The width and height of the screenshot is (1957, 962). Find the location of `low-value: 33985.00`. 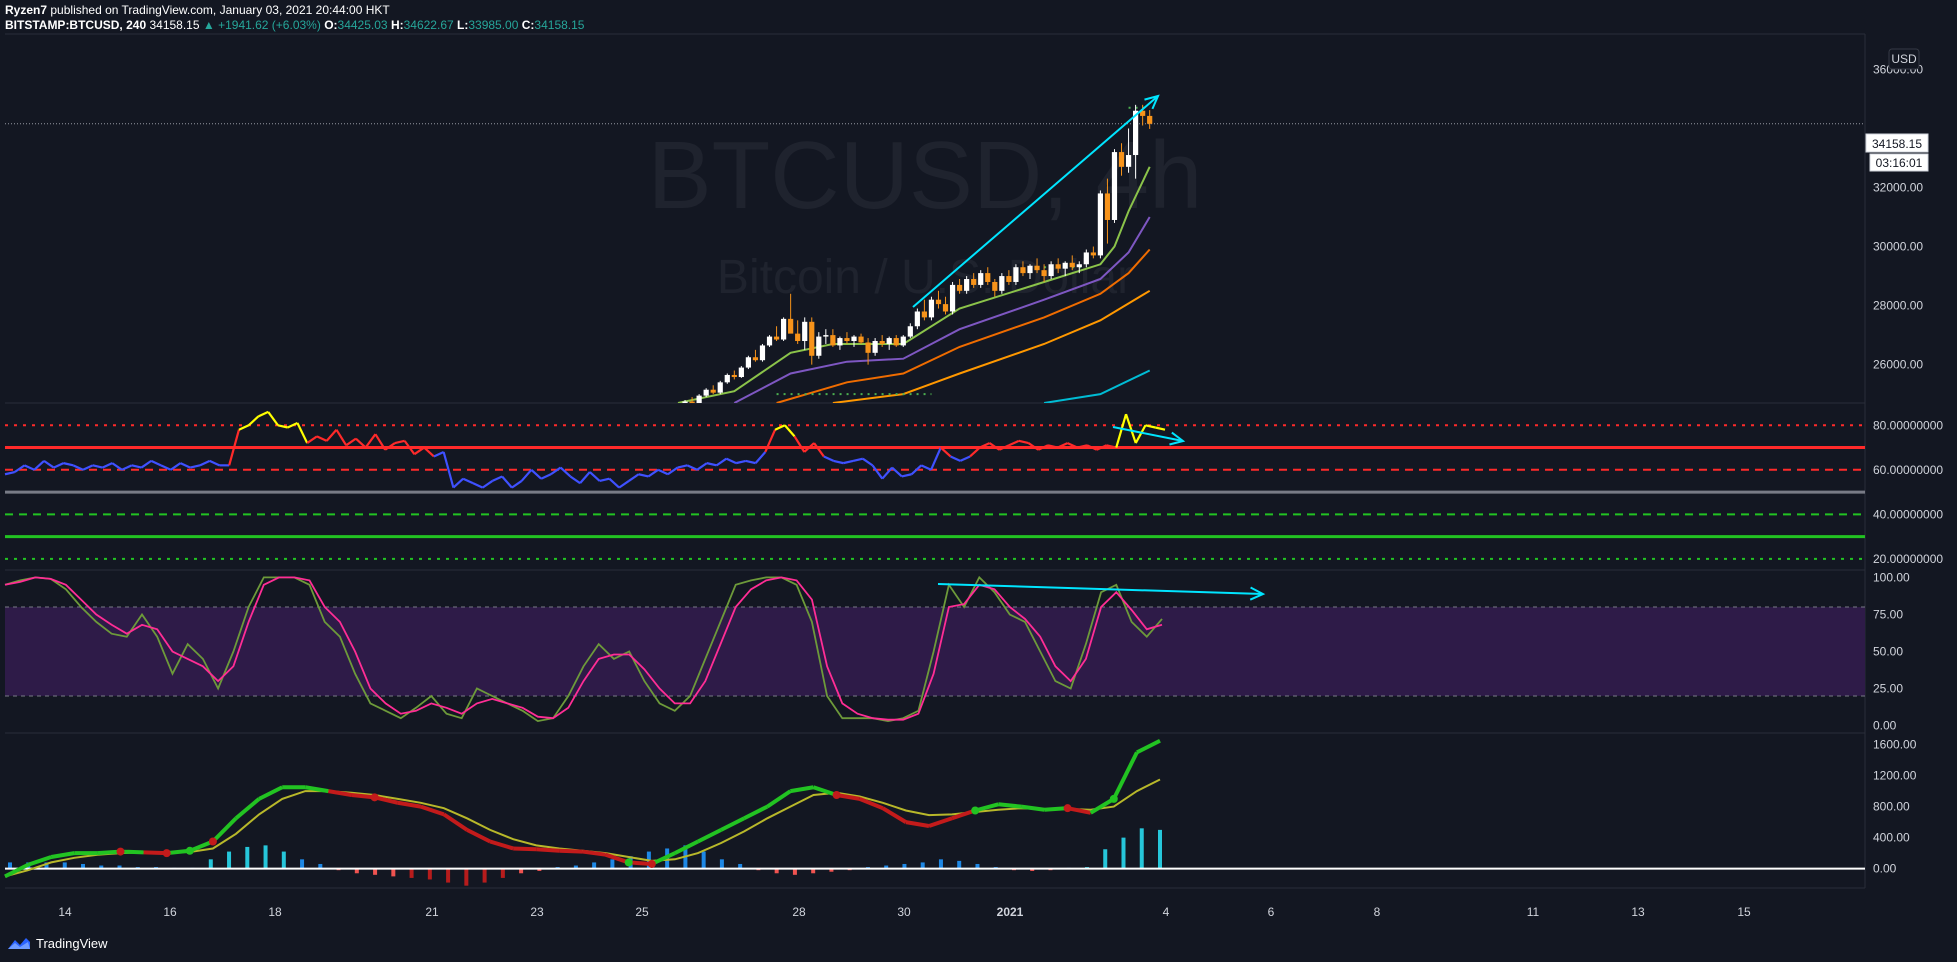

low-value: 33985.00 is located at coordinates (493, 25).